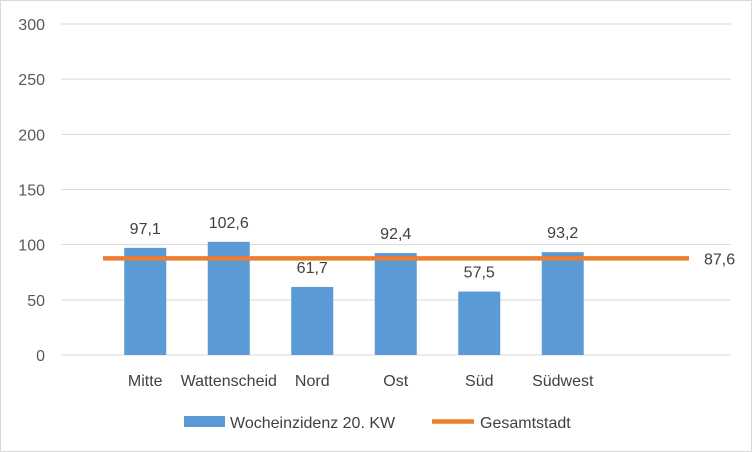 This screenshot has width=752, height=452. What do you see at coordinates (145, 381) in the screenshot?
I see `x-tick-label: Mitte` at bounding box center [145, 381].